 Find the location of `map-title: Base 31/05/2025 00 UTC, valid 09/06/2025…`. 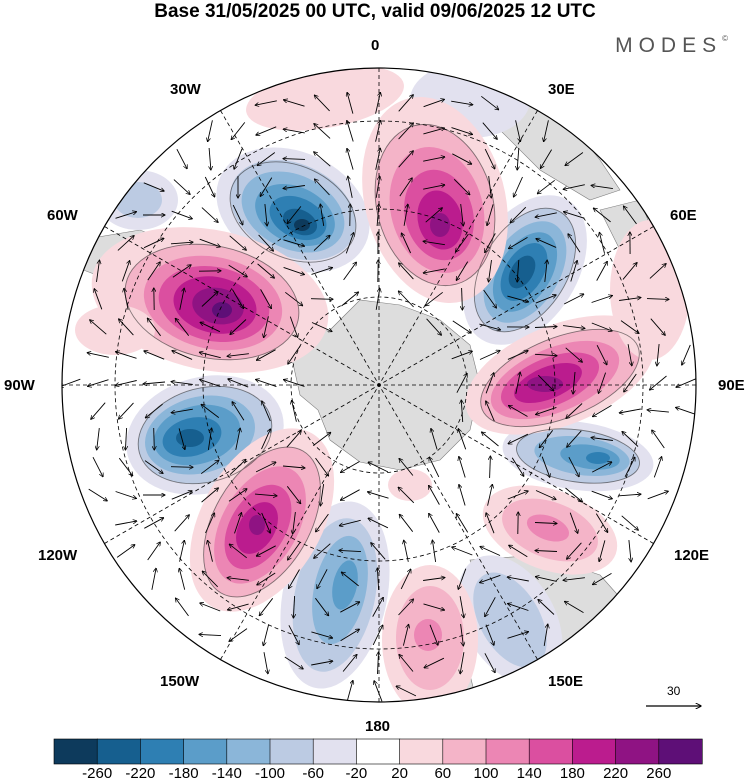

map-title: Base 31/05/2025 00 UTC, valid 09/06/2025… is located at coordinates (375, 11).